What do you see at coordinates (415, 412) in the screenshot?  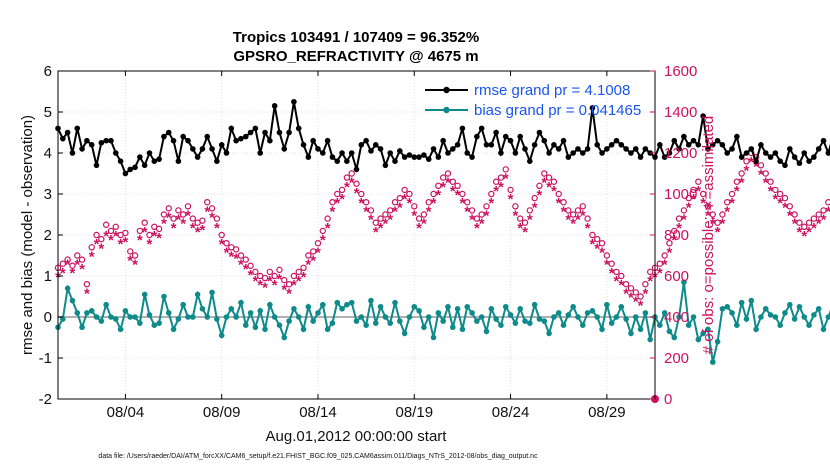 I see `x-tick-label: 08/19` at bounding box center [415, 412].